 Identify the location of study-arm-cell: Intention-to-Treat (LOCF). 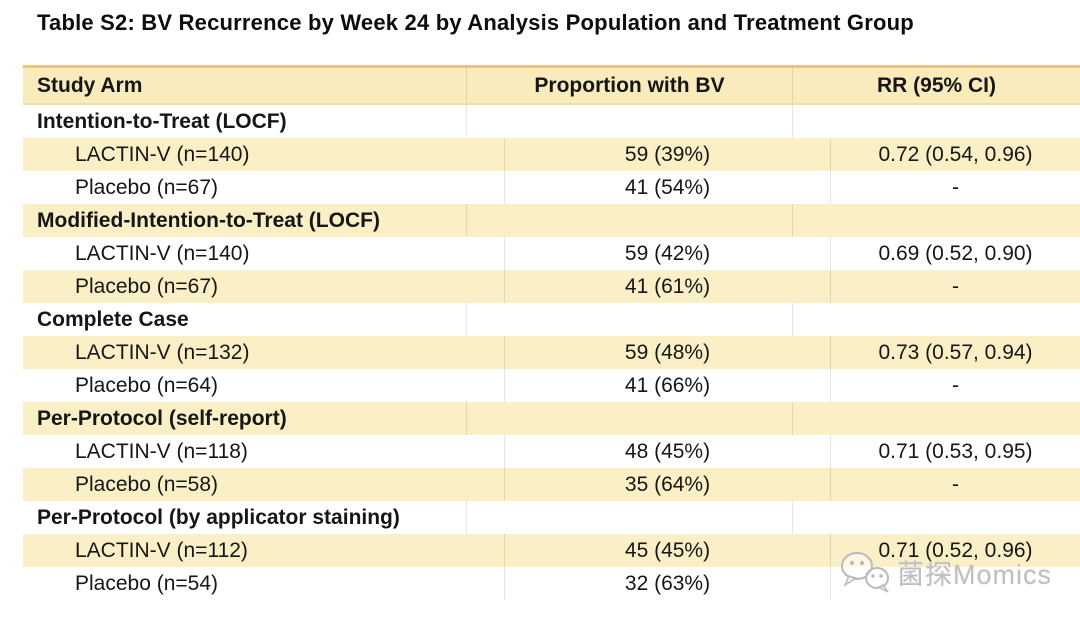
(162, 121).